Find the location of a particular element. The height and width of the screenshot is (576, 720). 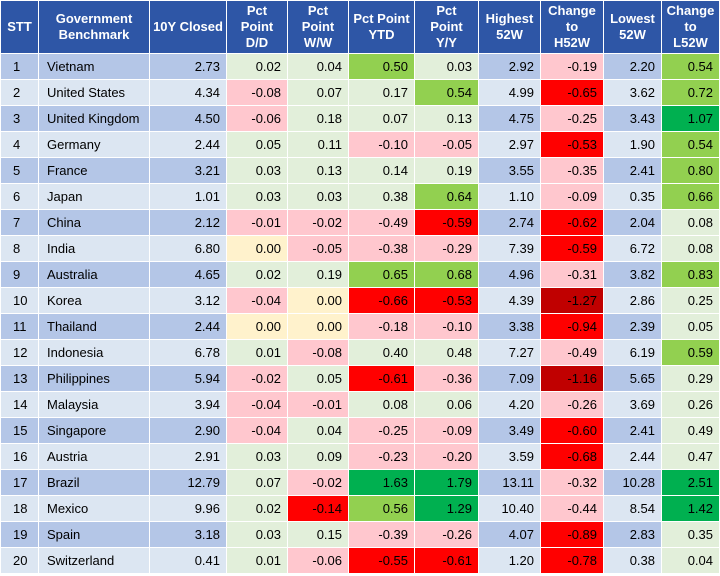

stt-cell: 4 is located at coordinates (19, 144).